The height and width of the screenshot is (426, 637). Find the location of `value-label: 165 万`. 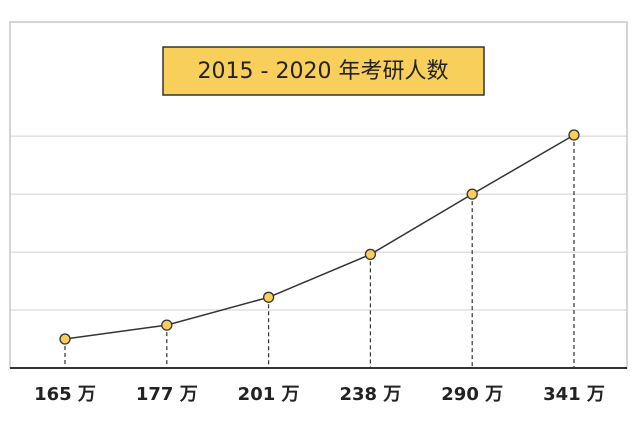

value-label: 165 万 is located at coordinates (65, 394).